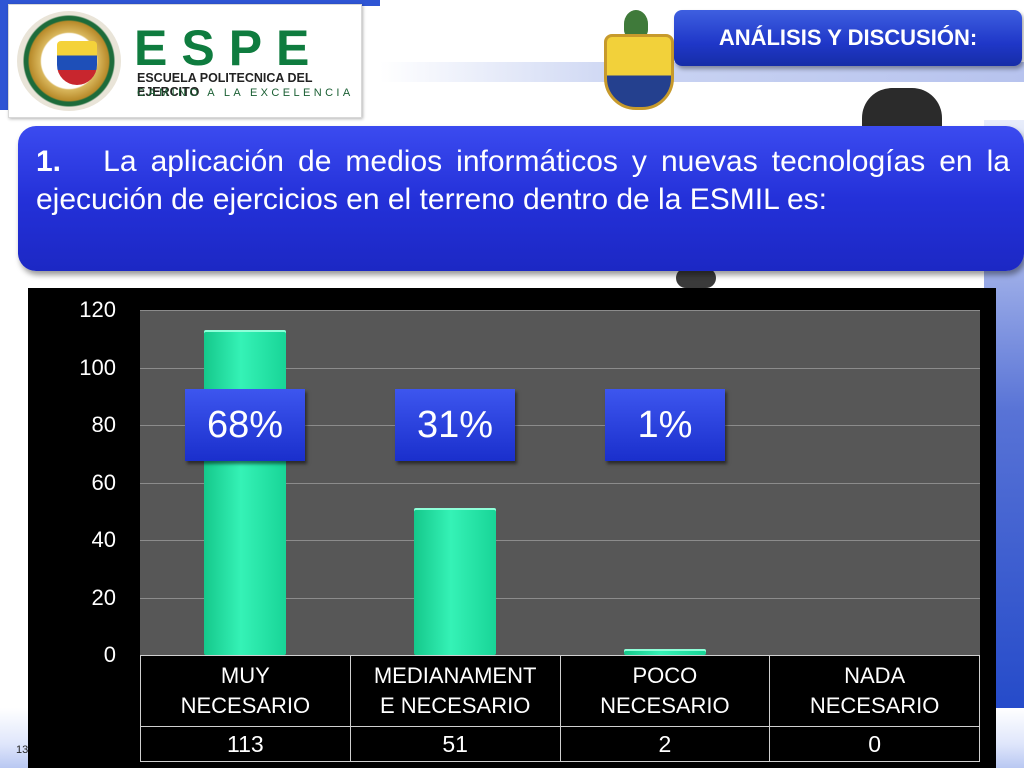 This screenshot has width=1024, height=768. I want to click on seal-shield-icon, so click(77, 63).